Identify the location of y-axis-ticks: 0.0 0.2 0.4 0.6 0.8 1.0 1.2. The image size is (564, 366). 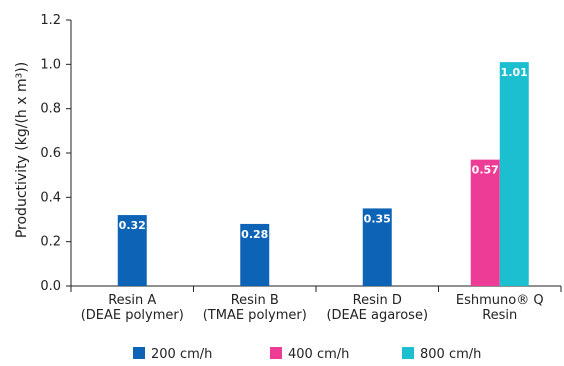
(55, 153).